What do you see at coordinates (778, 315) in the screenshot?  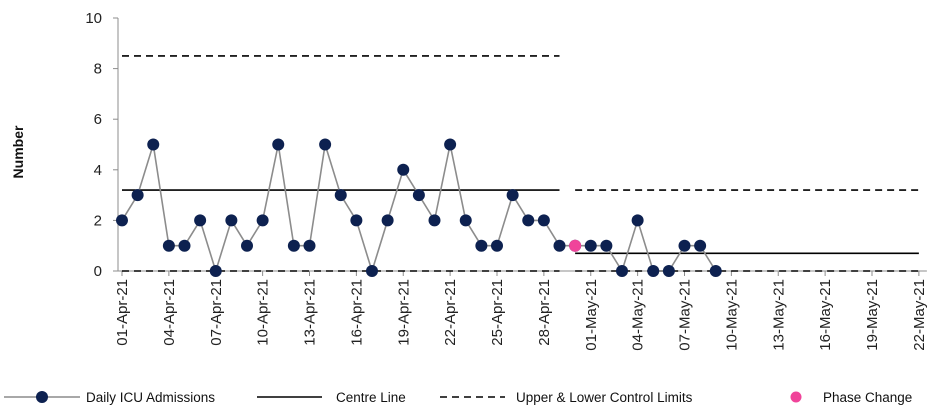 I see `x-tick-label: 13-May-21` at bounding box center [778, 315].